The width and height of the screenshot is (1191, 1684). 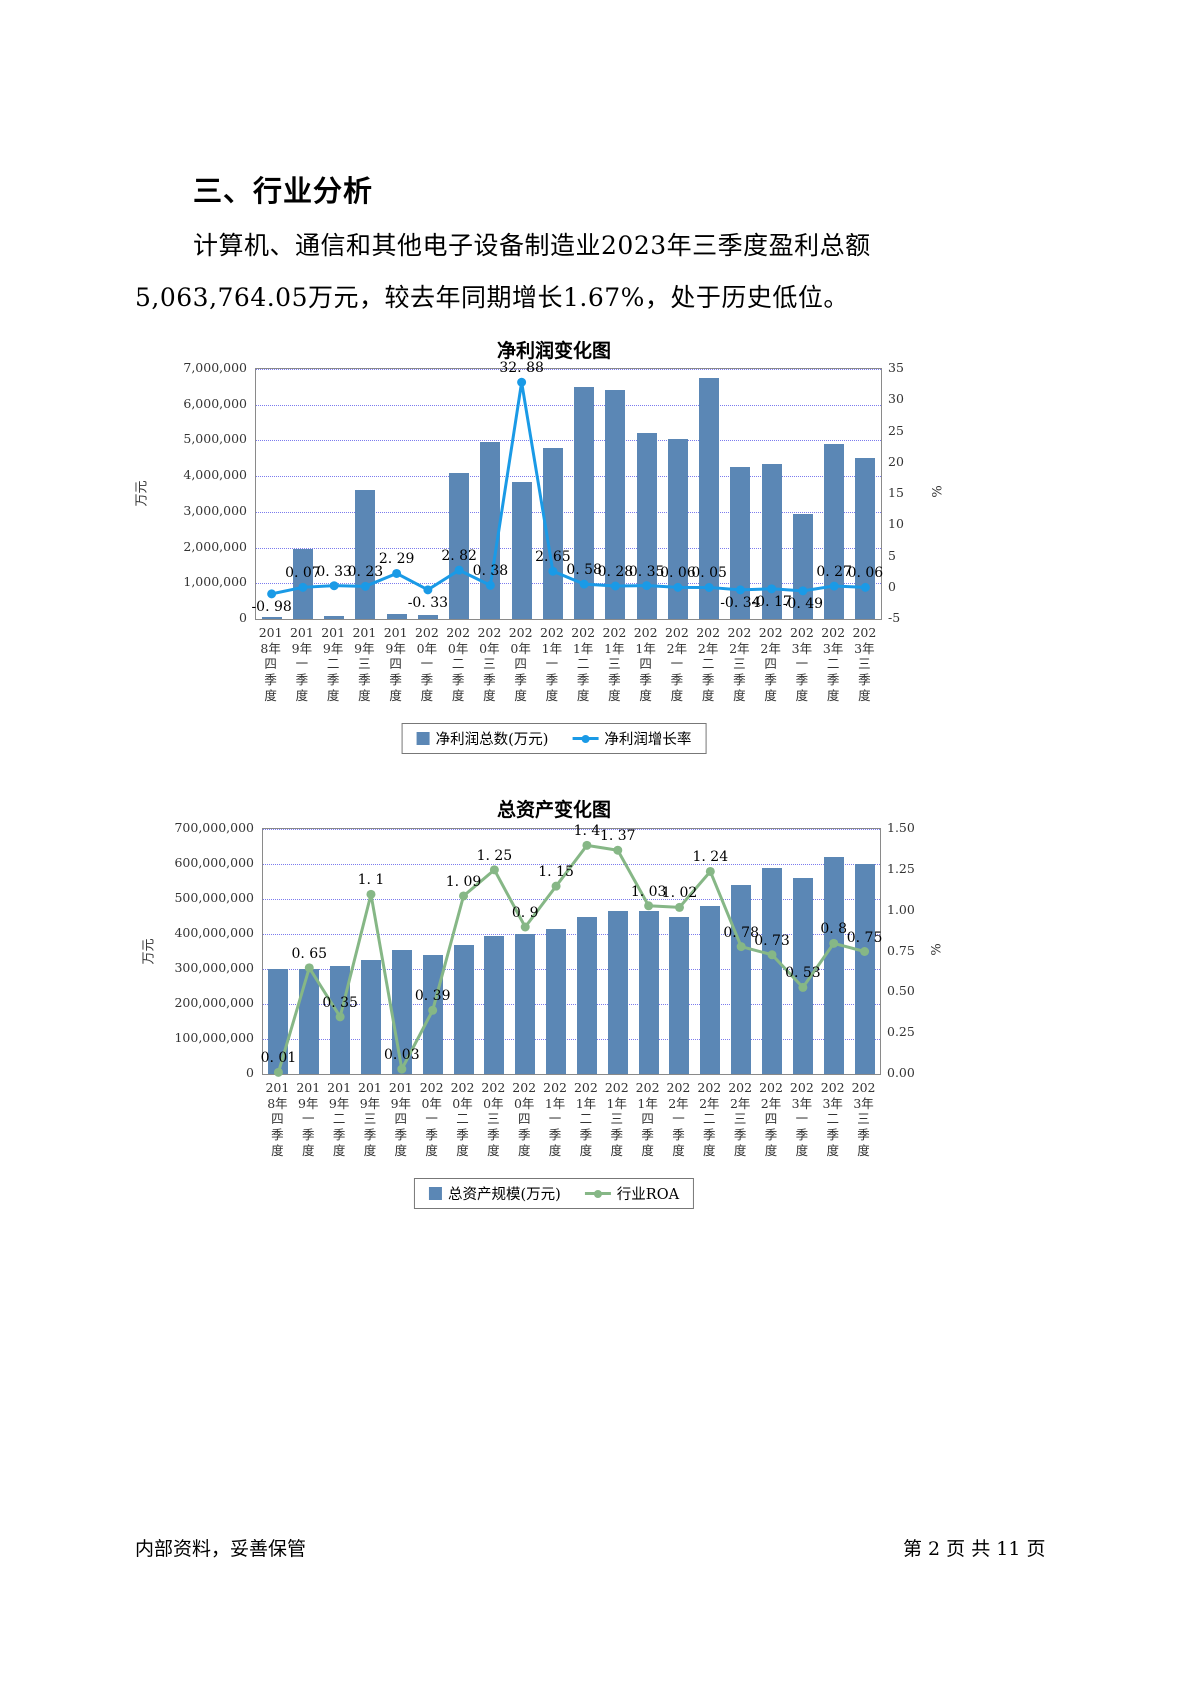 What do you see at coordinates (708, 664) in the screenshot?
I see `x-axis-label: 202 2年二季度` at bounding box center [708, 664].